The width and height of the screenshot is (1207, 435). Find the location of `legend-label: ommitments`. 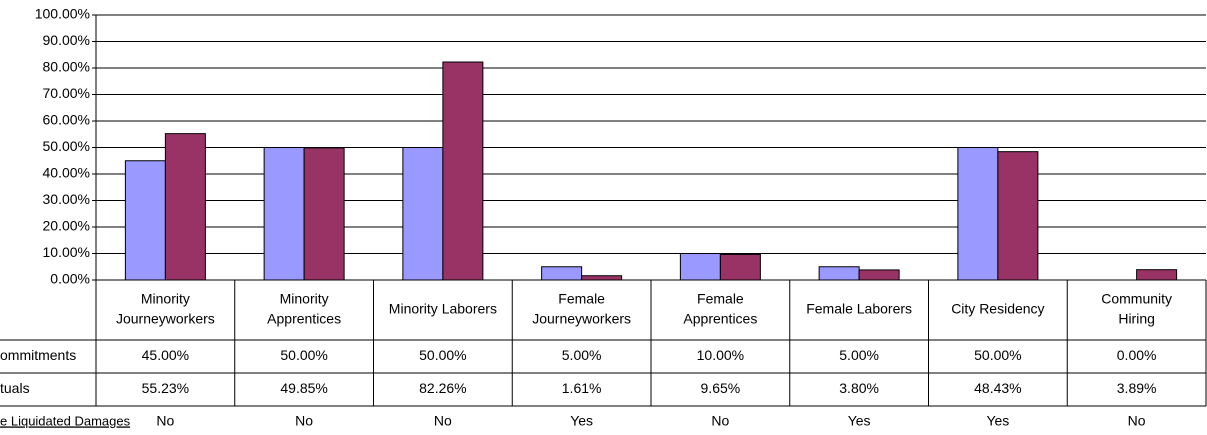

legend-label: ommitments is located at coordinates (38, 355).